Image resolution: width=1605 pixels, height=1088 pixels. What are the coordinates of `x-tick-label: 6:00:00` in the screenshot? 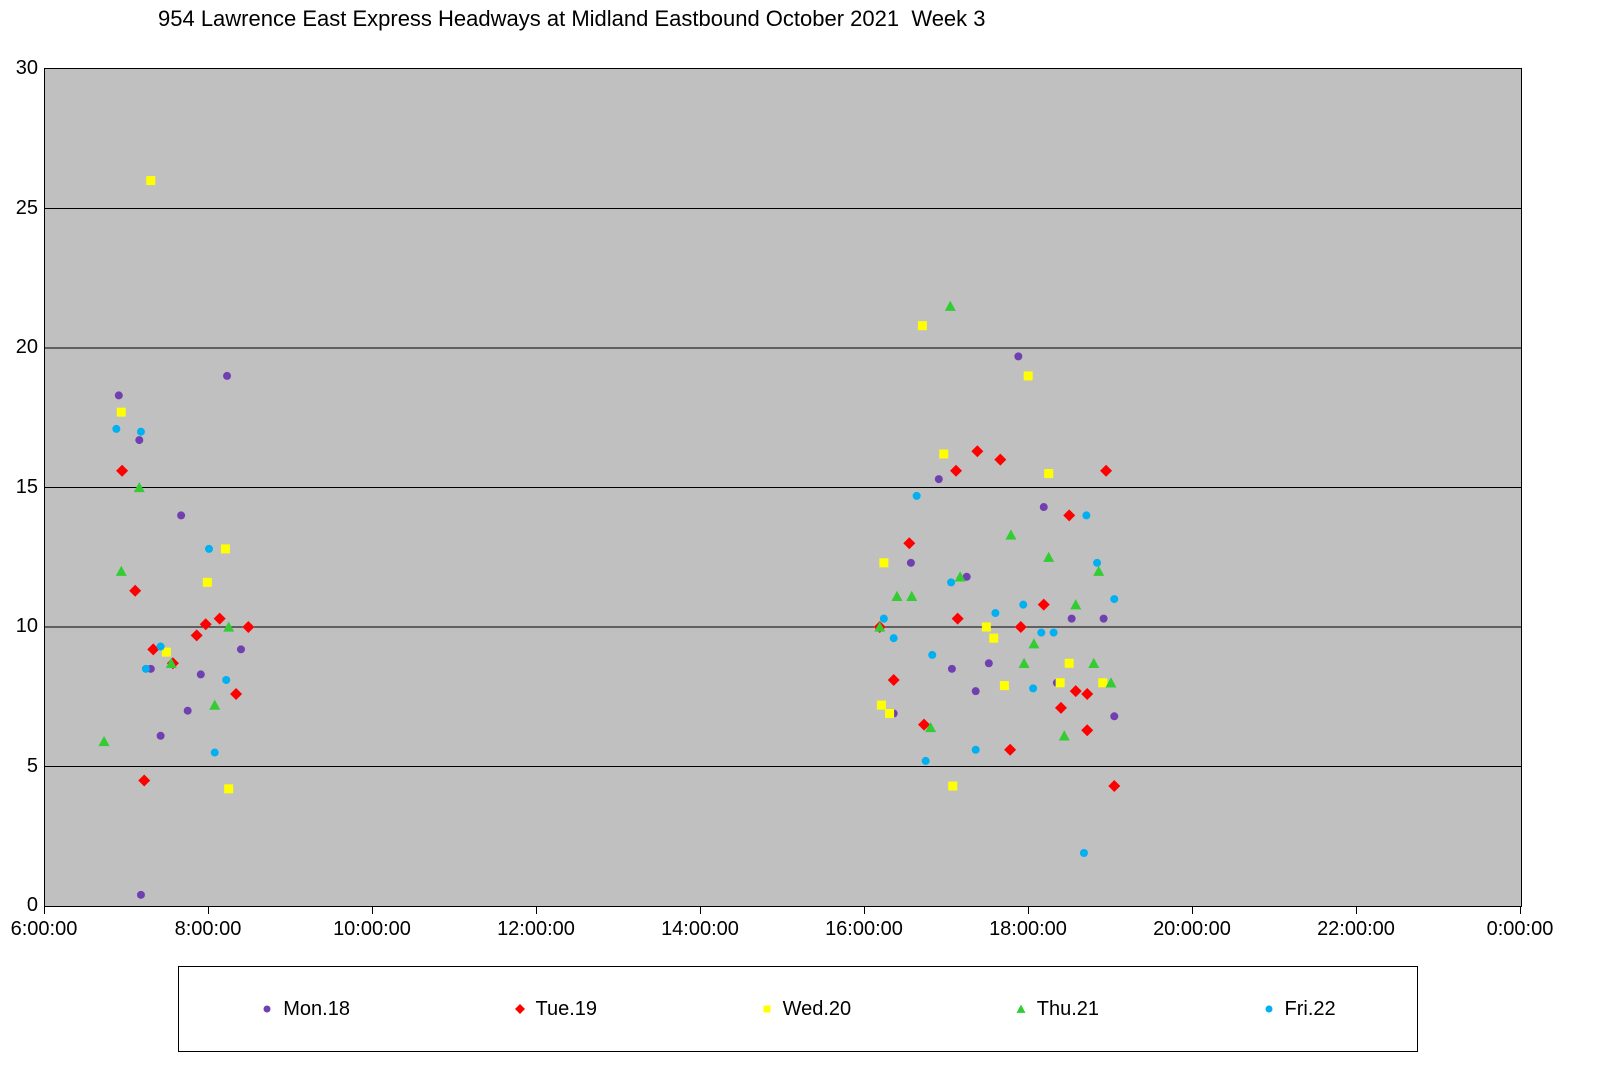 It's located at (44, 929).